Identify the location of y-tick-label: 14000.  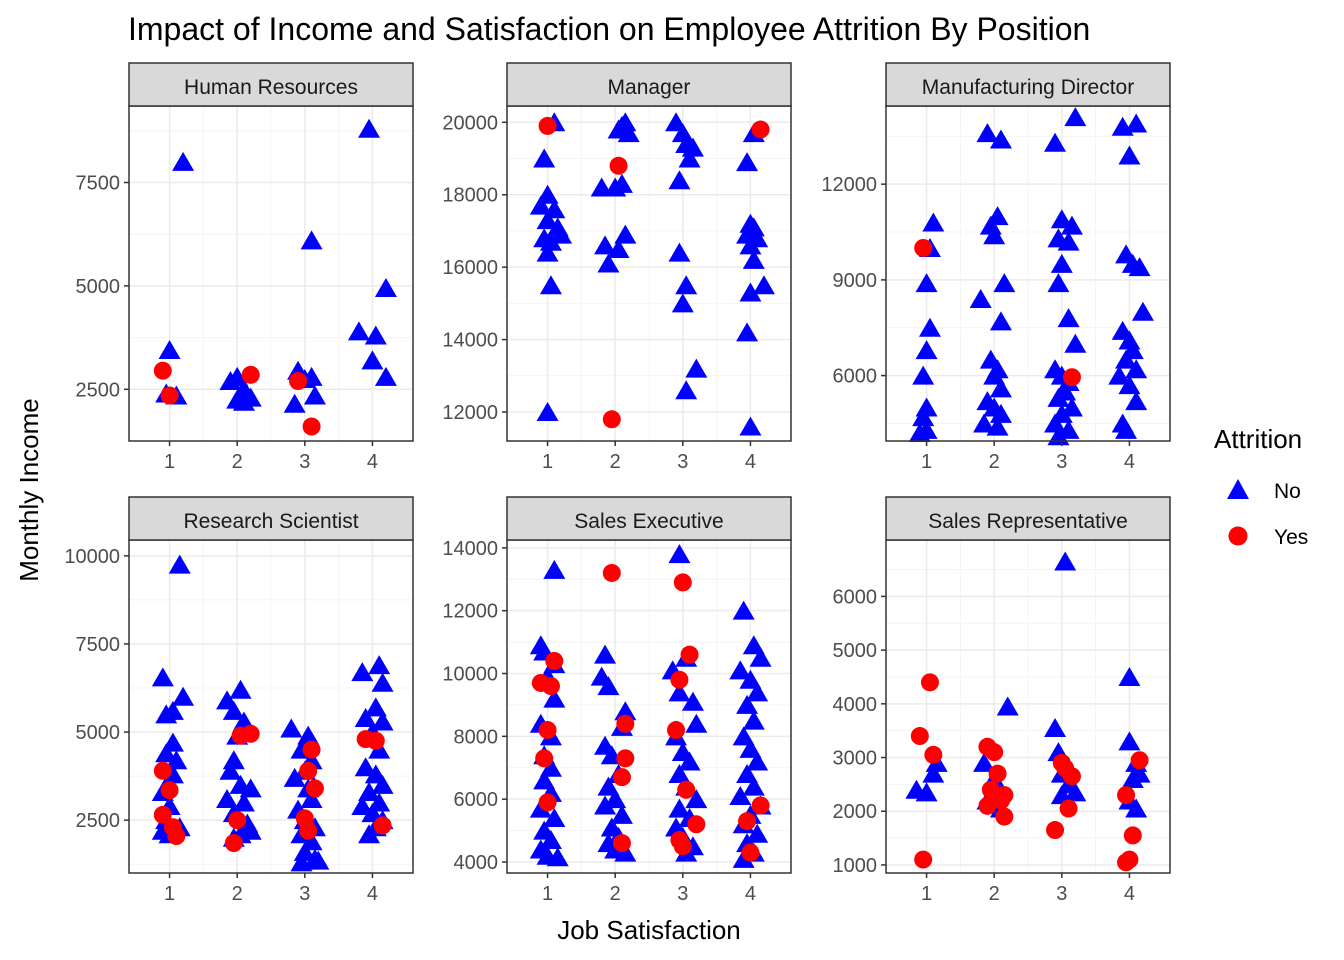
(470, 341).